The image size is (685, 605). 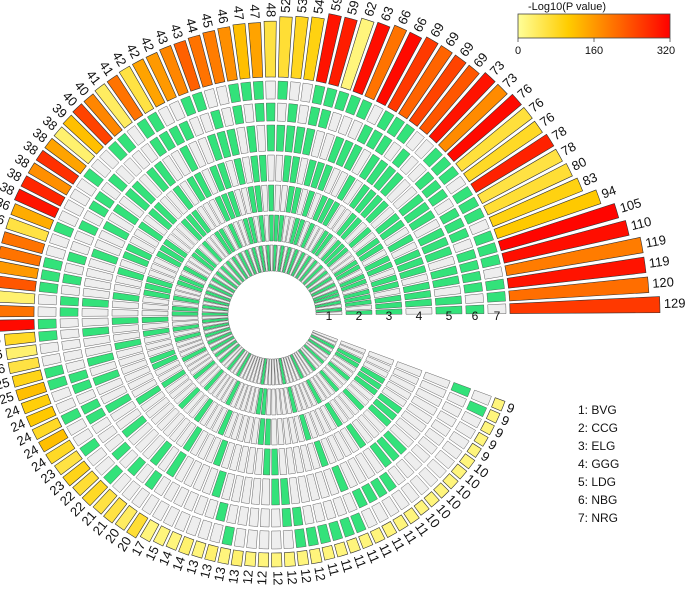 I want to click on count-label: 13, so click(x=220, y=574).